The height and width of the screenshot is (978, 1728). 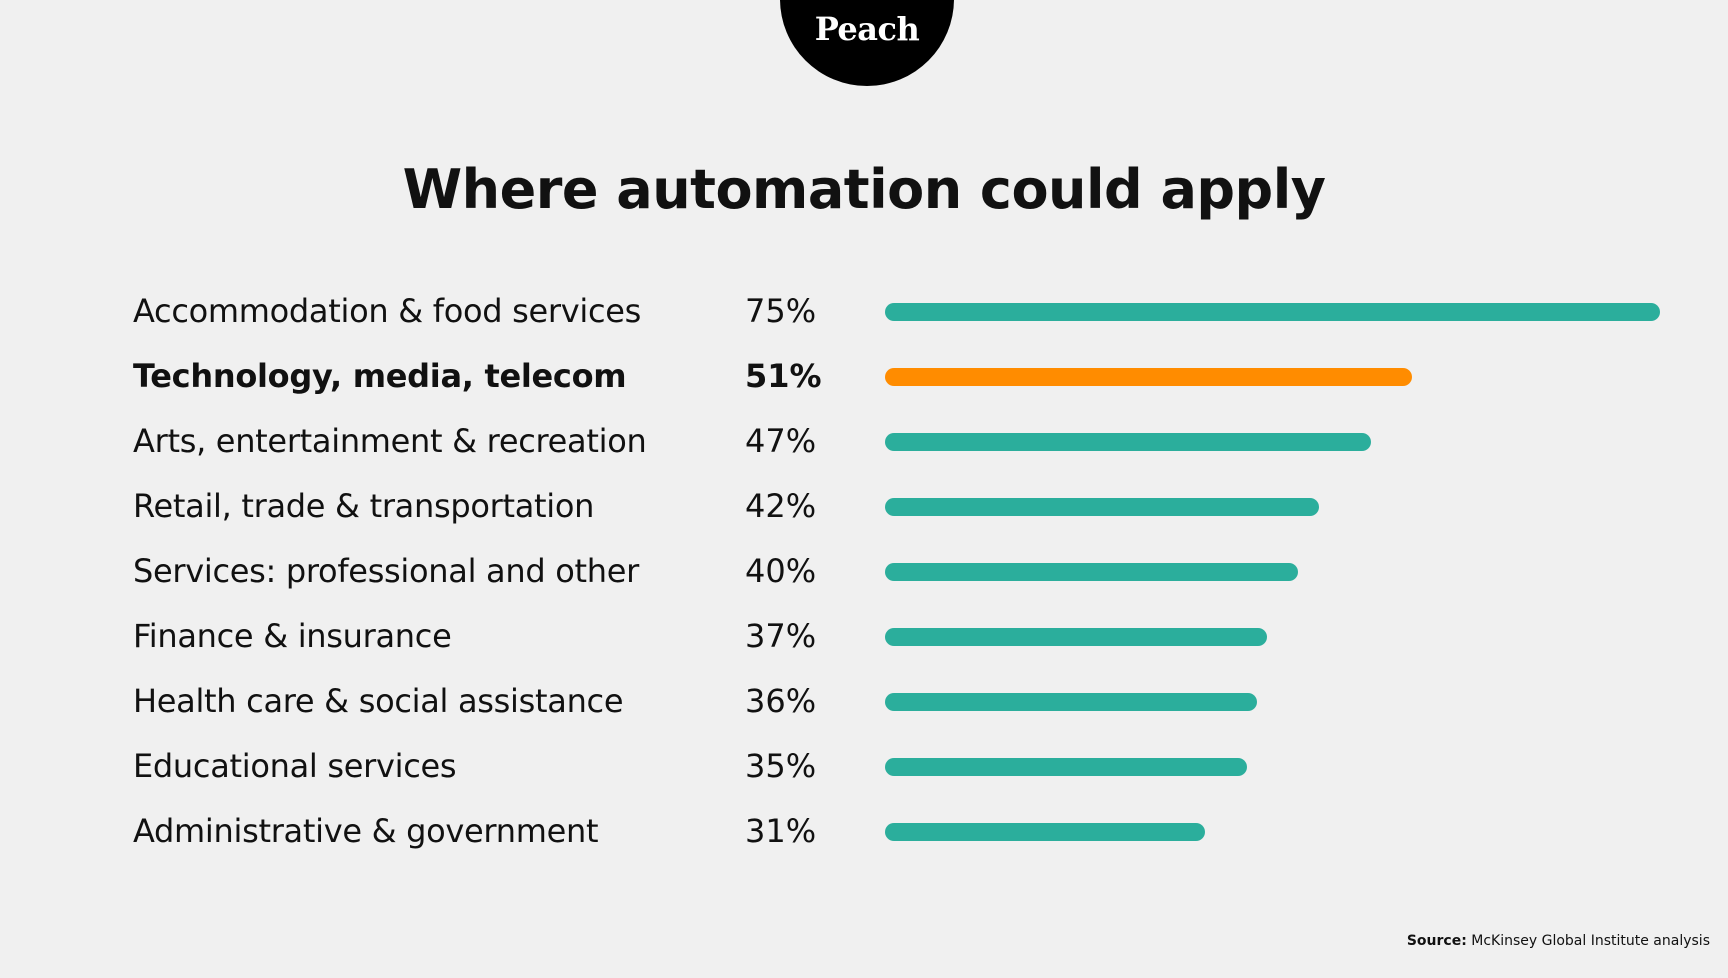 I want to click on source-text: McKinsey Global Institute analysis, so click(x=1590, y=941).